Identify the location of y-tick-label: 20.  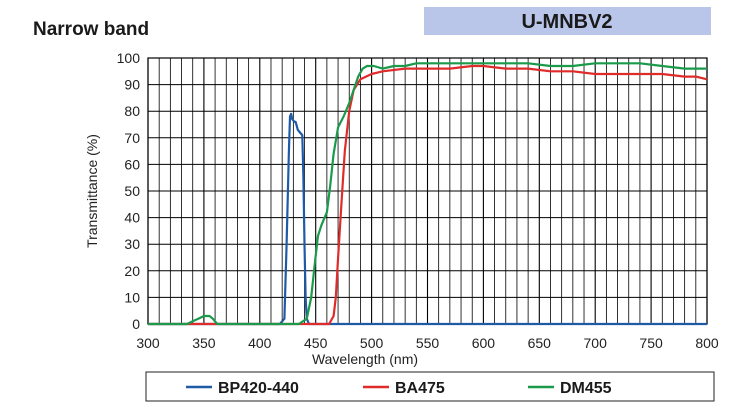
(132, 271).